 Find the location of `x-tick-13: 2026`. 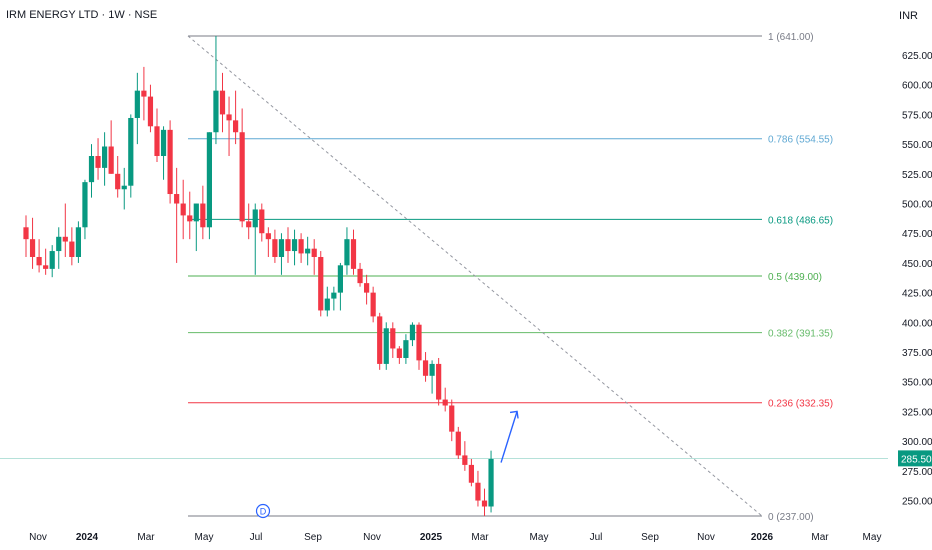

x-tick-13: 2026 is located at coordinates (762, 537).